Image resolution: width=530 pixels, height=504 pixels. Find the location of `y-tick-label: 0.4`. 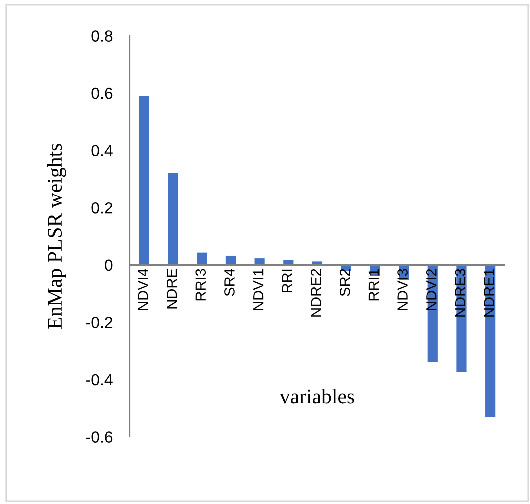

y-tick-label: 0.4 is located at coordinates (102, 151).